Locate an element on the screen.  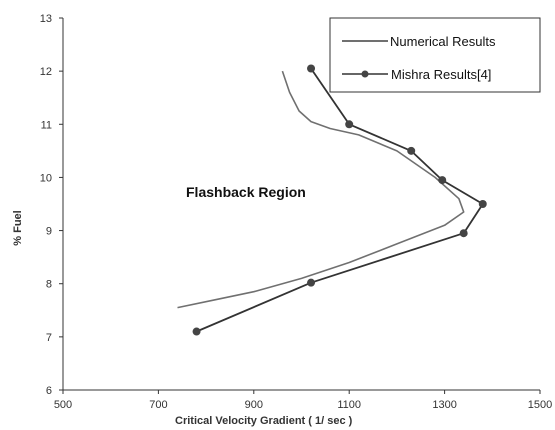
legend: Numerical Results Mishra Results[4] is located at coordinates (435, 55).